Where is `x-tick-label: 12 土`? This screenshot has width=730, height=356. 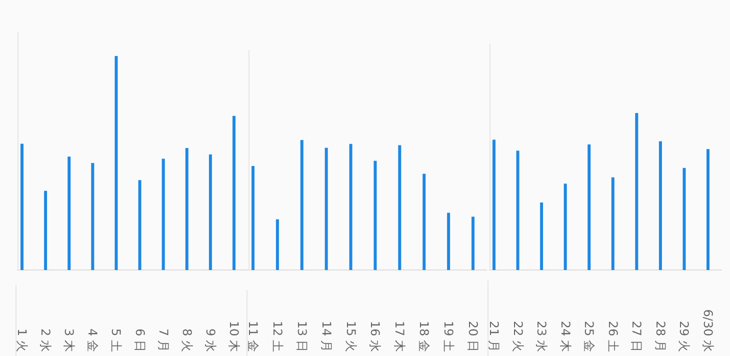 x-tick-label: 12 土 is located at coordinates (277, 336).